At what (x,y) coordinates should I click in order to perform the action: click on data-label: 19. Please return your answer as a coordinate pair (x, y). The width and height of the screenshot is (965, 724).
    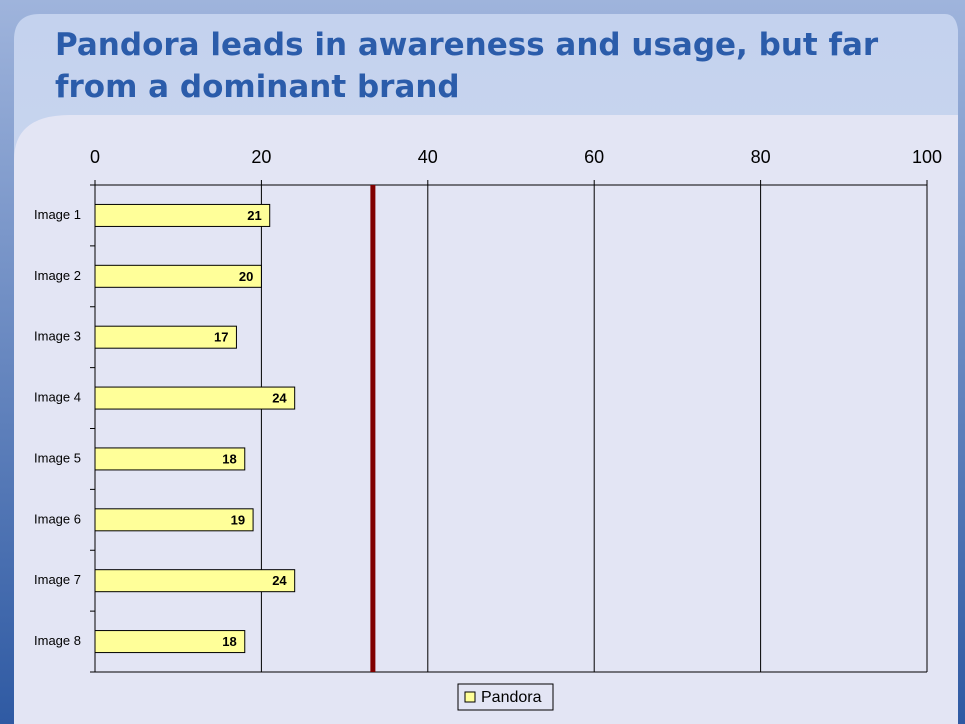
    Looking at the image, I should click on (238, 519).